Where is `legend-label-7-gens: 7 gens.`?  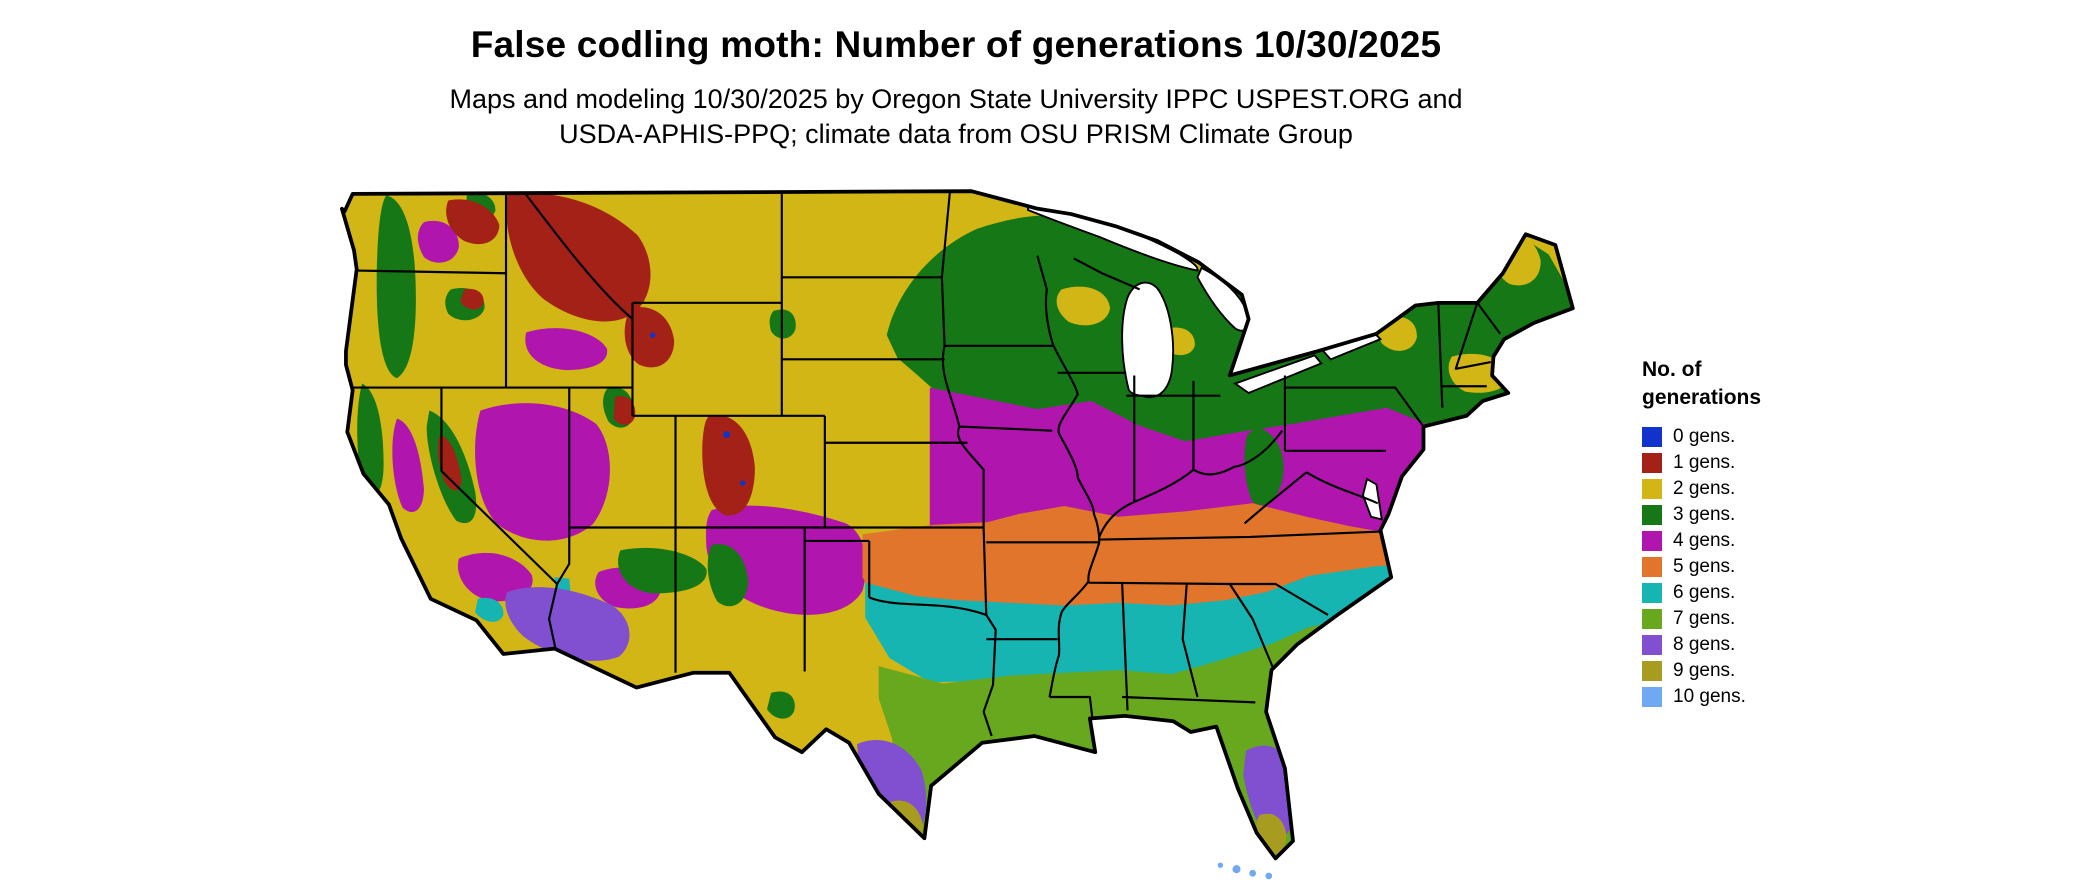 legend-label-7-gens: 7 gens. is located at coordinates (1704, 618).